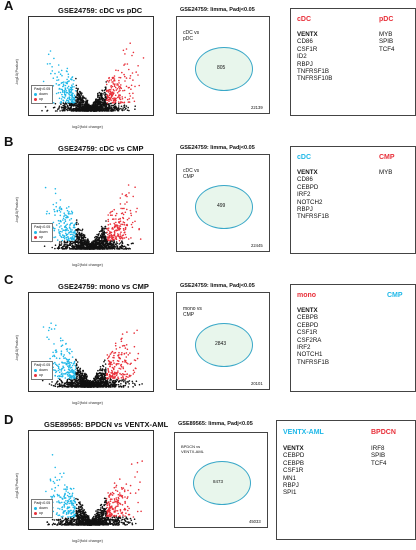 Image resolution: width=416 pixels, height=550 pixels. Describe the element at coordinates (9, 279) in the screenshot. I see `panel-letter: C` at that location.